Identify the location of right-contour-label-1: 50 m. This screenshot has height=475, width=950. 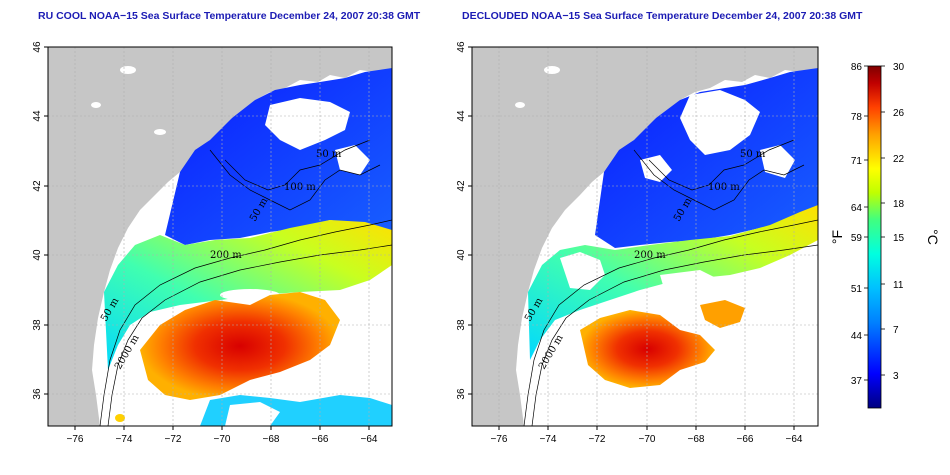
(753, 154).